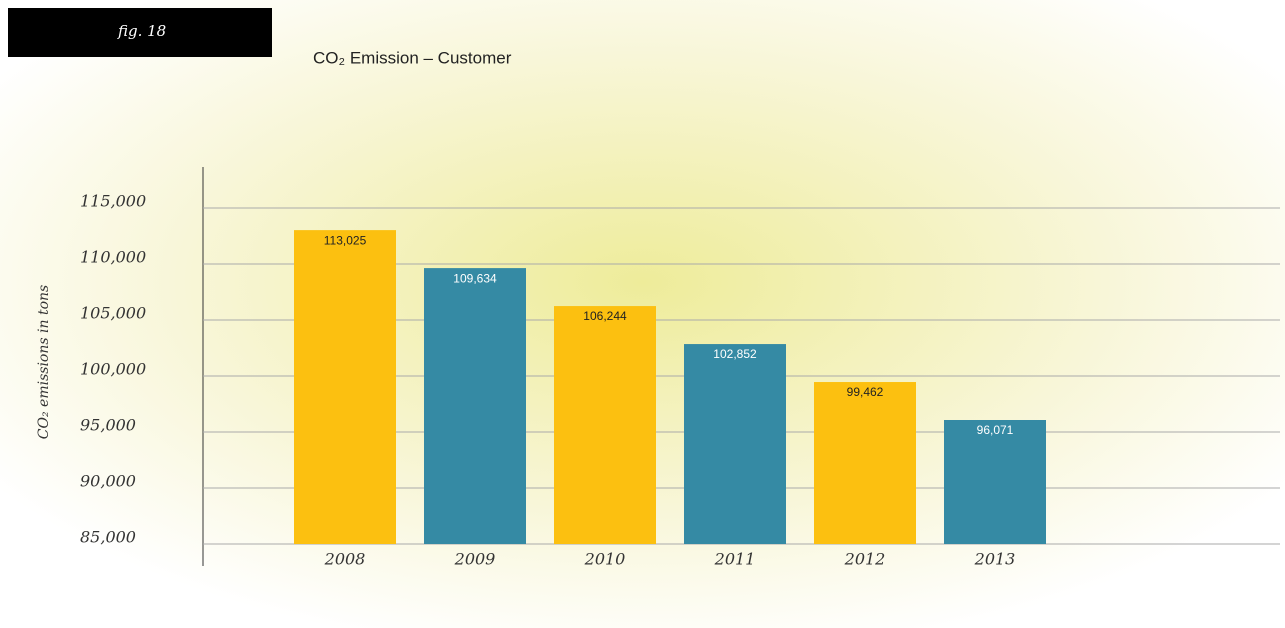 The width and height of the screenshot is (1285, 628). What do you see at coordinates (113, 313) in the screenshot?
I see `y-tick-label: 105,000` at bounding box center [113, 313].